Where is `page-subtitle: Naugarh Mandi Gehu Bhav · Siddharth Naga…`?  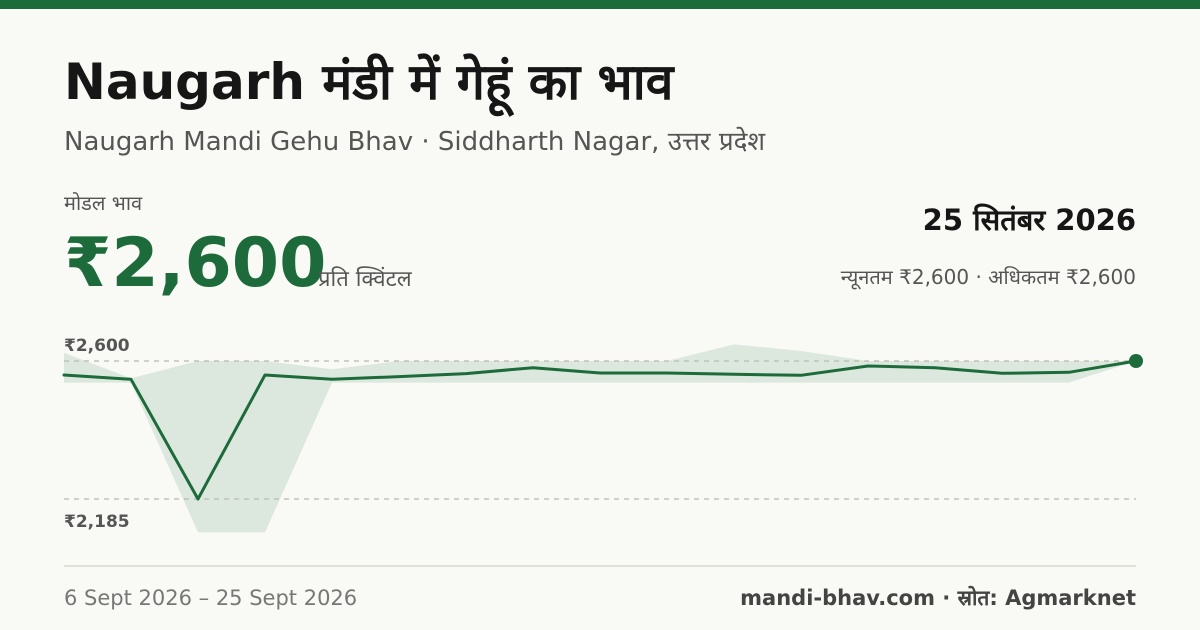 page-subtitle: Naugarh Mandi Gehu Bhav · Siddharth Naga… is located at coordinates (415, 142).